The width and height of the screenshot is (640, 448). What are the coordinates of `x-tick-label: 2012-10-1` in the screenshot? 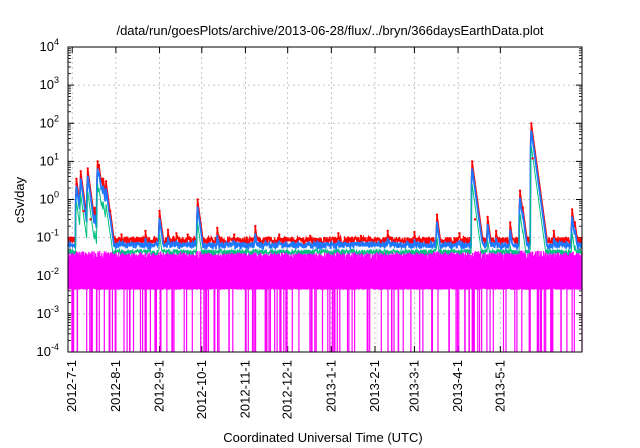 It's located at (201, 389).